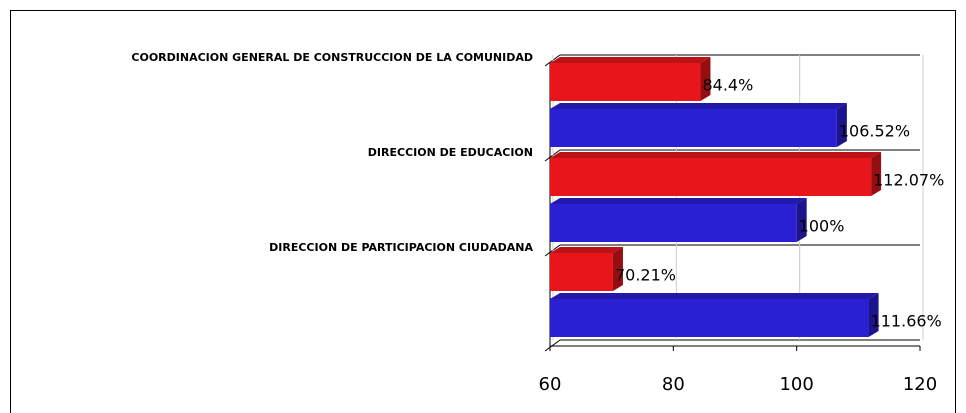 This screenshot has width=966, height=413. What do you see at coordinates (673, 384) in the screenshot?
I see `x-tick-label: 80` at bounding box center [673, 384].